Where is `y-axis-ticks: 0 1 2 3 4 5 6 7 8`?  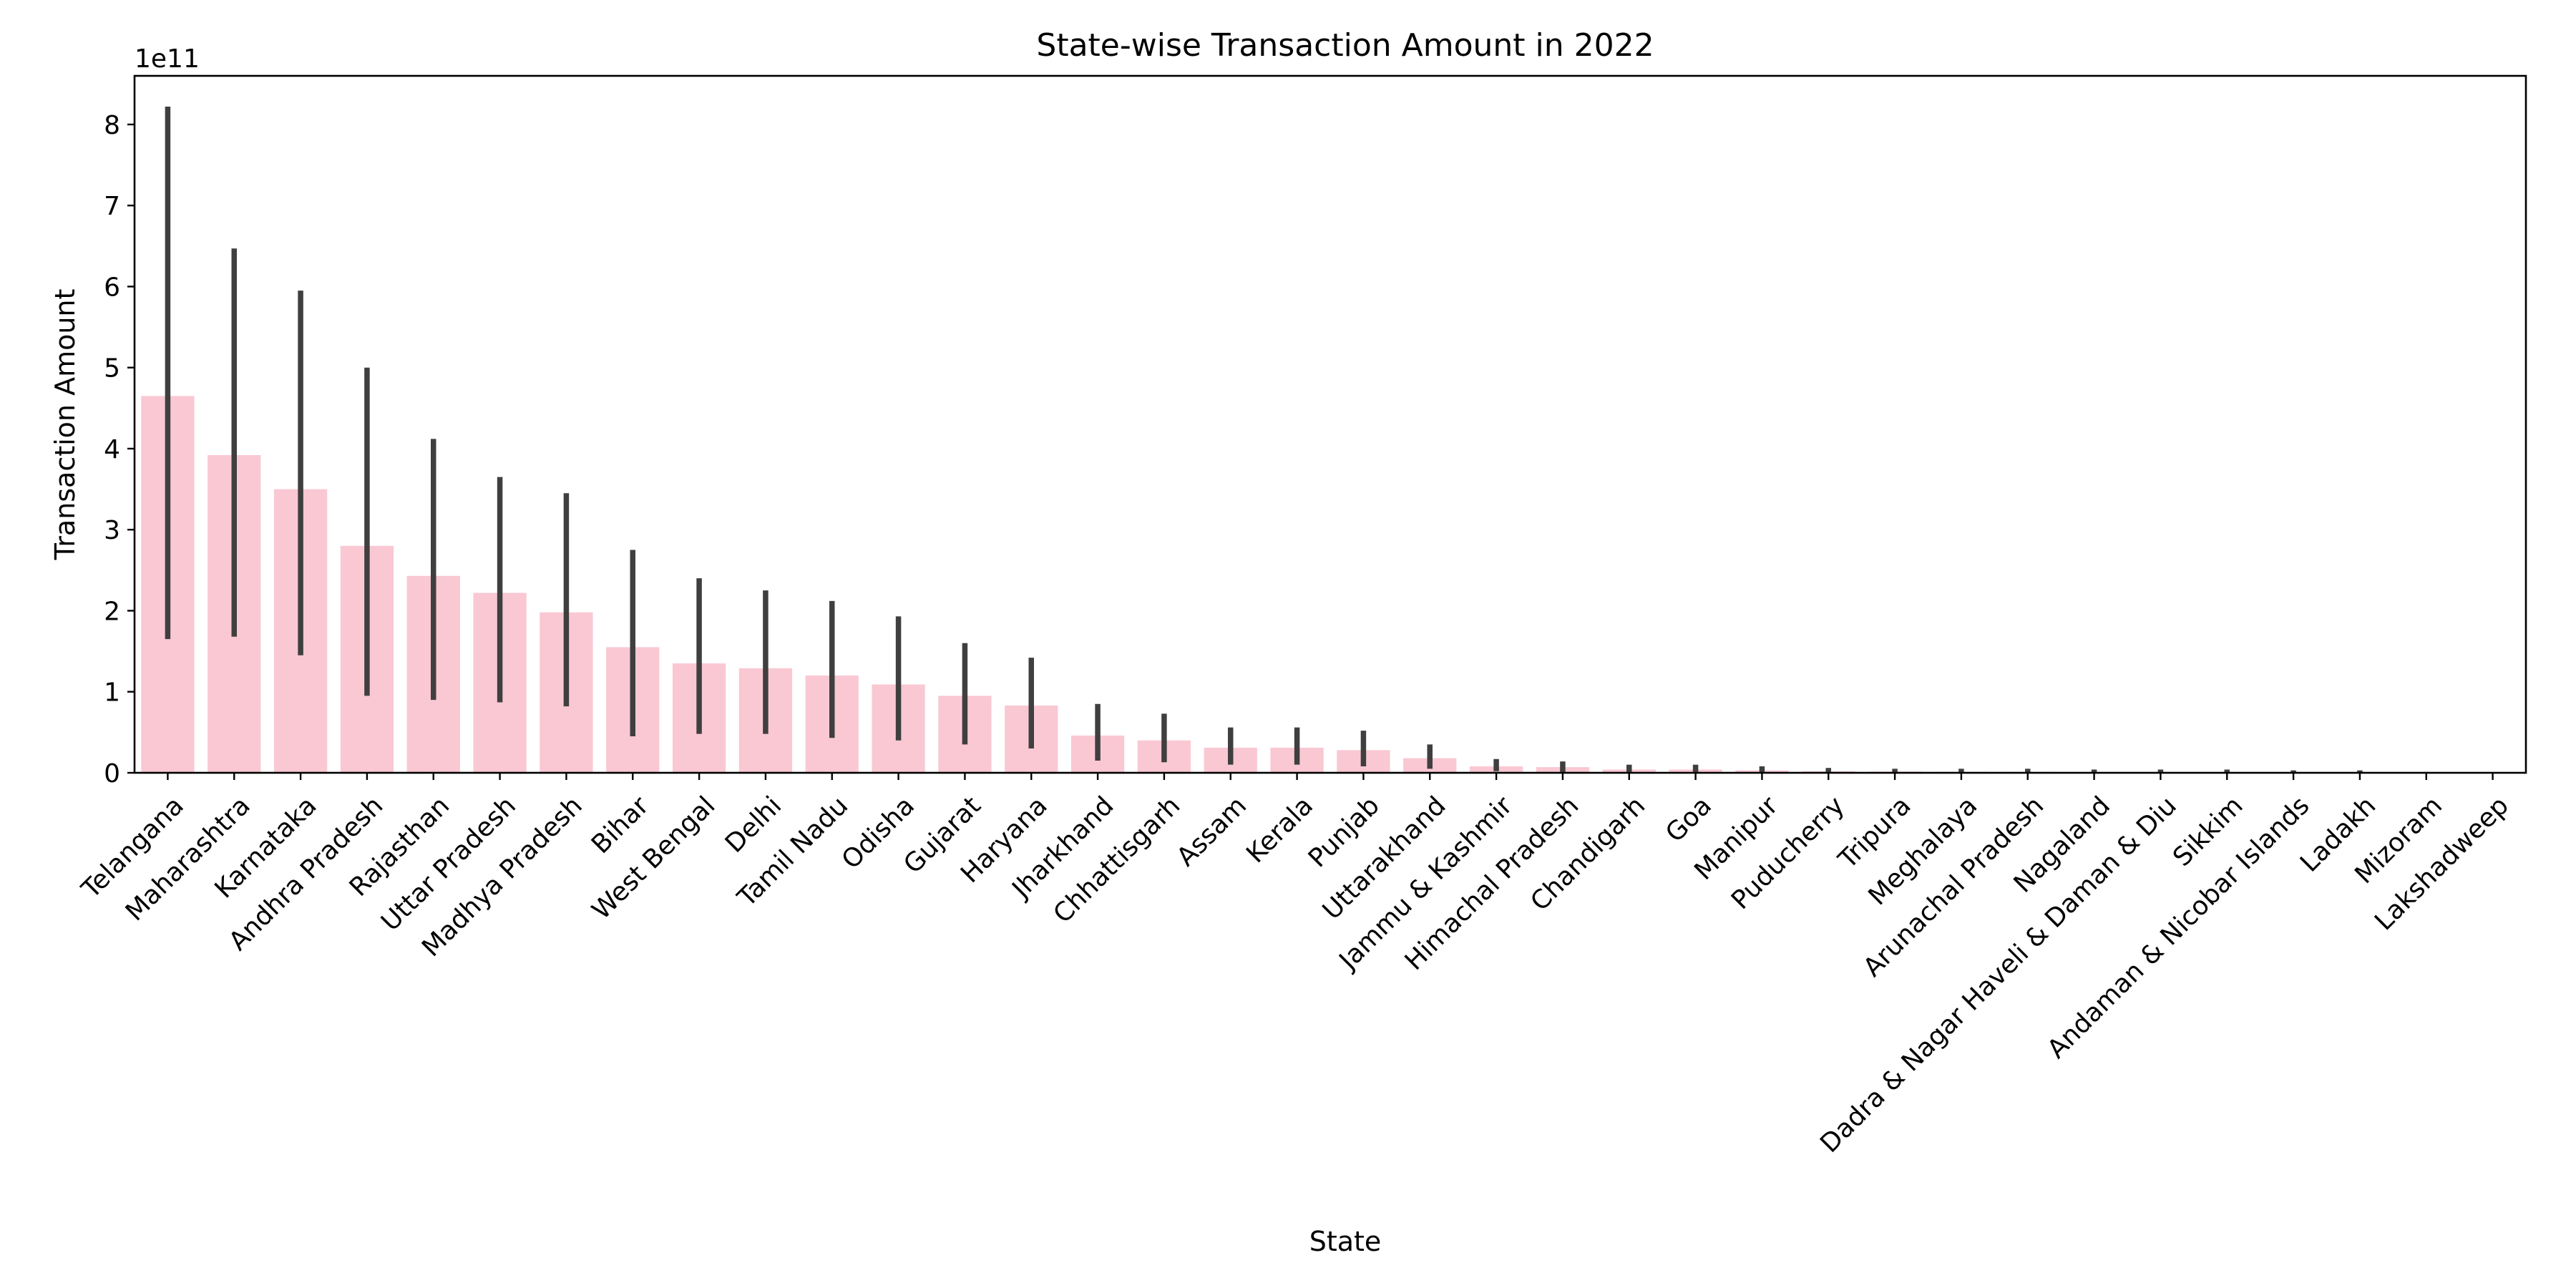
y-axis-ticks: 0 1 2 3 4 5 6 7 8 is located at coordinates (119, 450).